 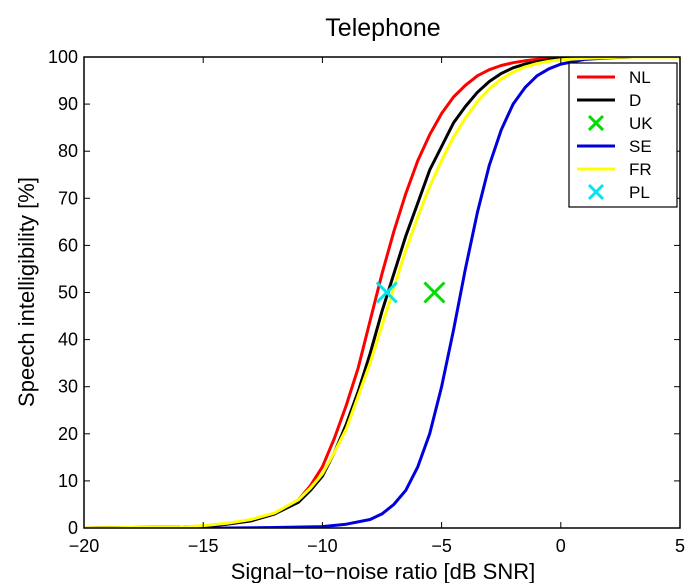 What do you see at coordinates (596, 123) in the screenshot?
I see `legend-swatch-uk` at bounding box center [596, 123].